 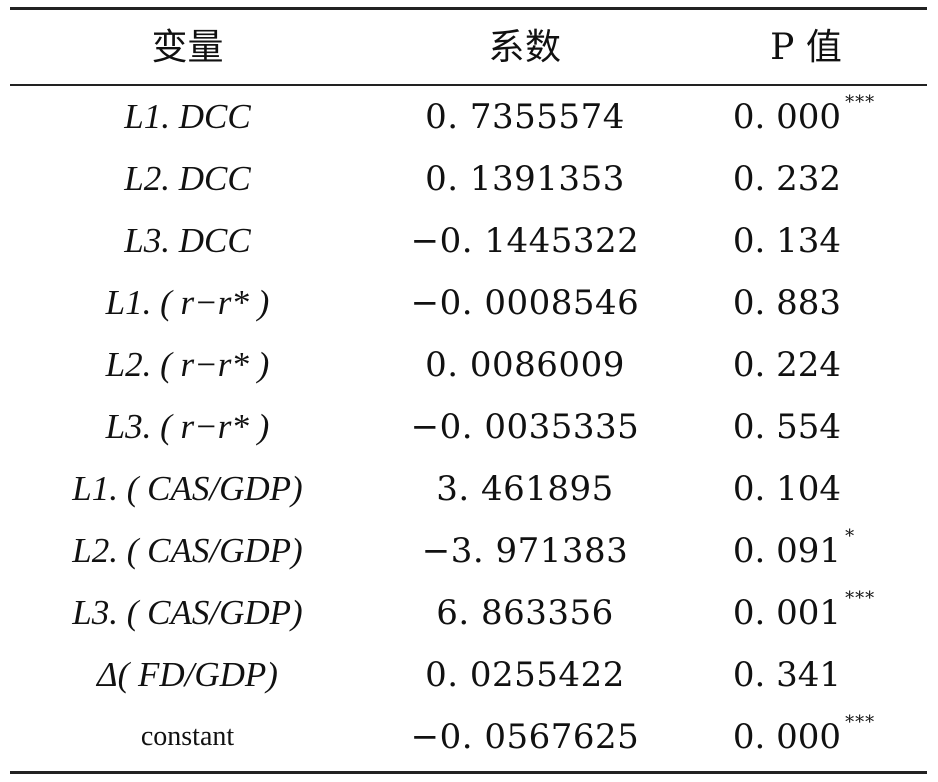 I want to click on p-value-cell: 0. 001 ***, so click(x=806, y=613).